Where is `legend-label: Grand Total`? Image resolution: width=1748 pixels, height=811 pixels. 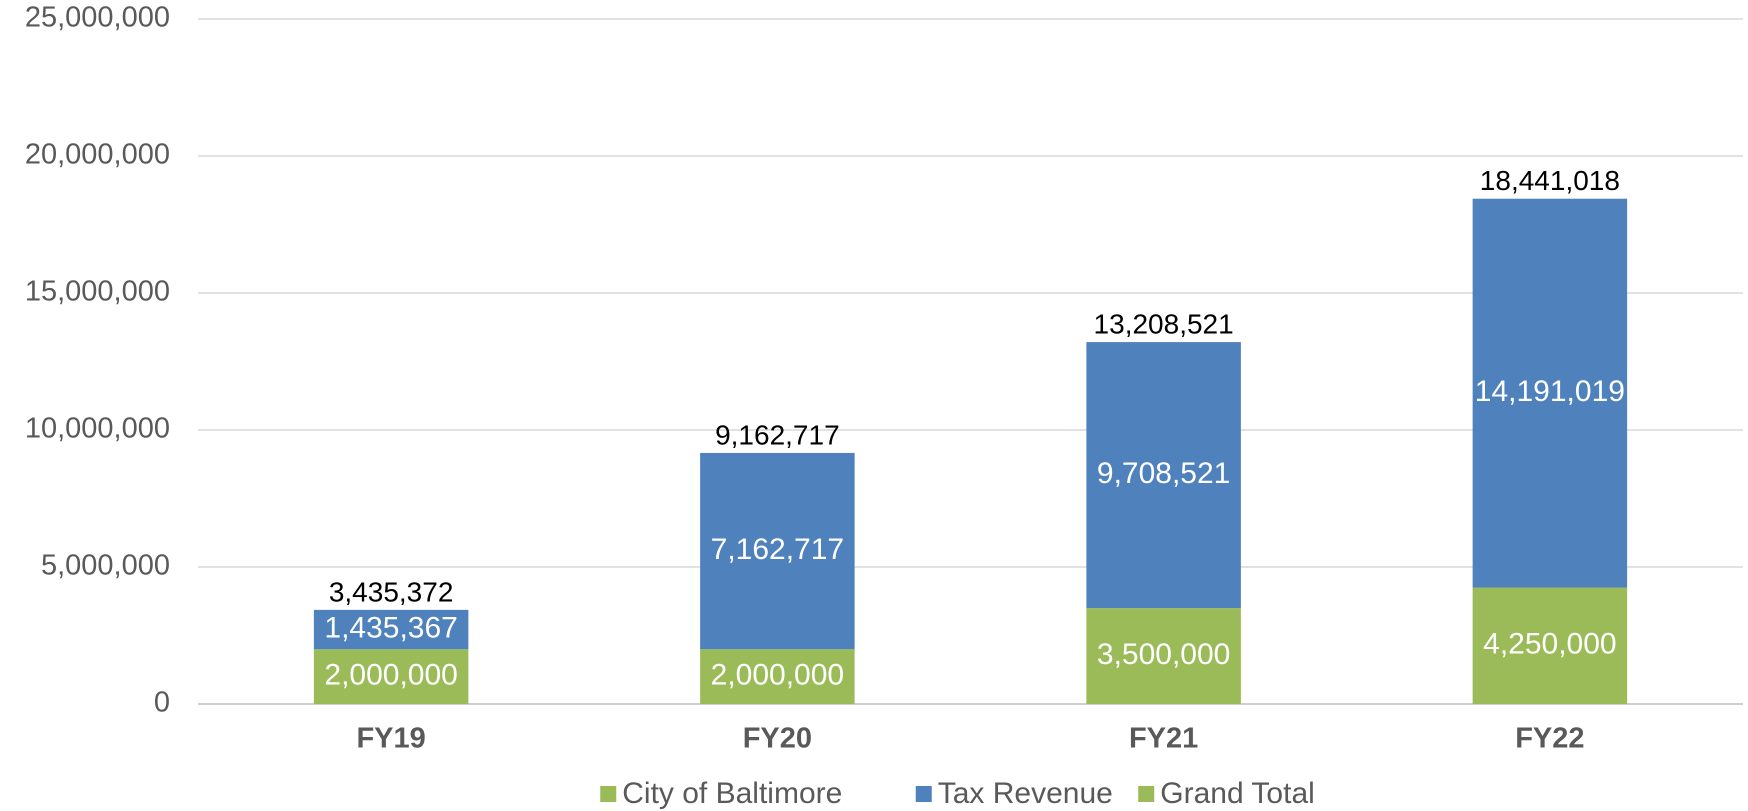
legend-label: Grand Total is located at coordinates (1237, 793).